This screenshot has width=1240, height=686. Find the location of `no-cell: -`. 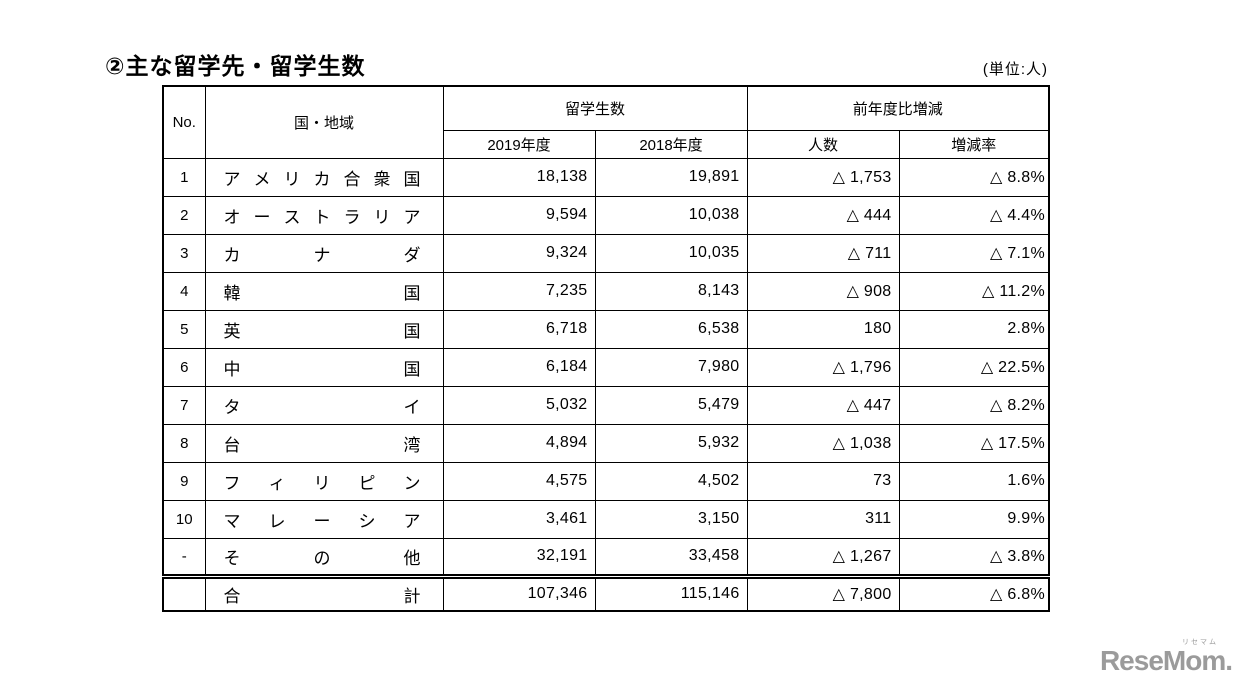

no-cell: - is located at coordinates (184, 557).